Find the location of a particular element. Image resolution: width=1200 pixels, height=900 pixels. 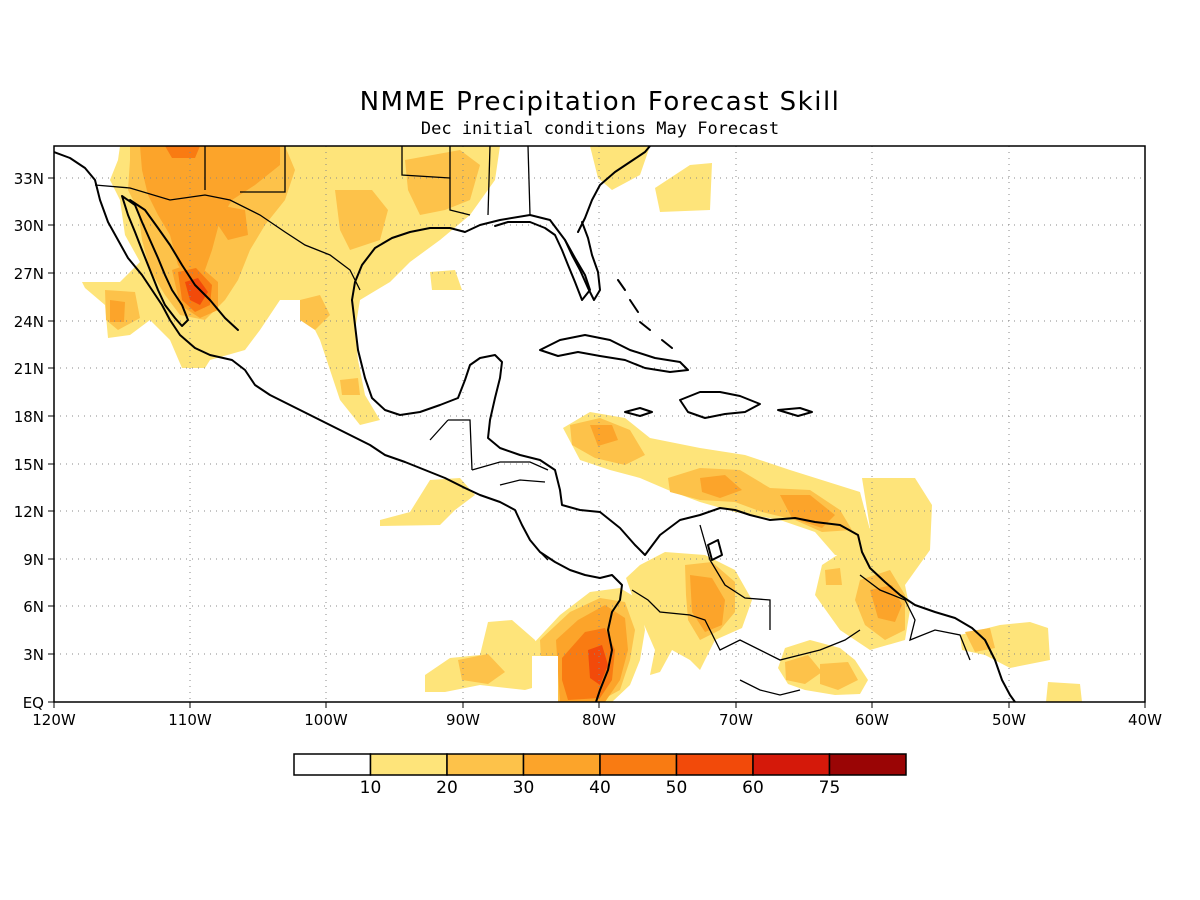

lat-label: 6N is located at coordinates (33, 607).